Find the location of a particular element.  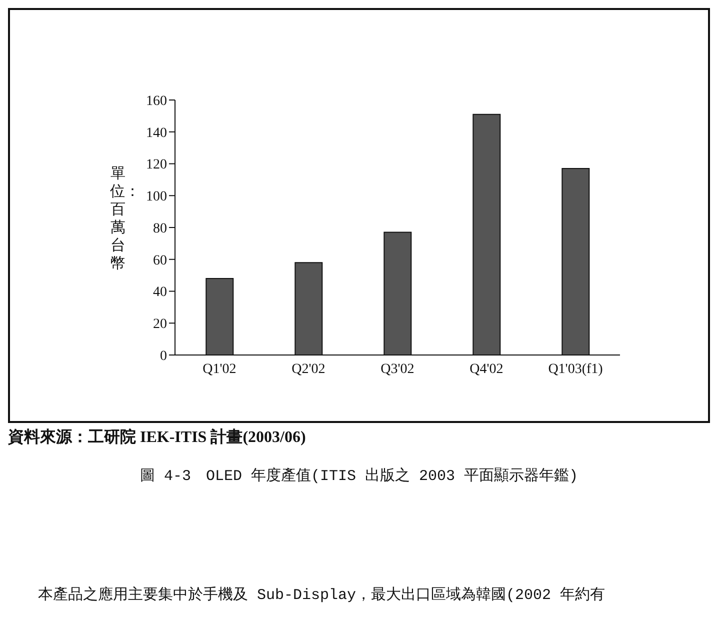

y-tick-label: 160 is located at coordinates (156, 101).